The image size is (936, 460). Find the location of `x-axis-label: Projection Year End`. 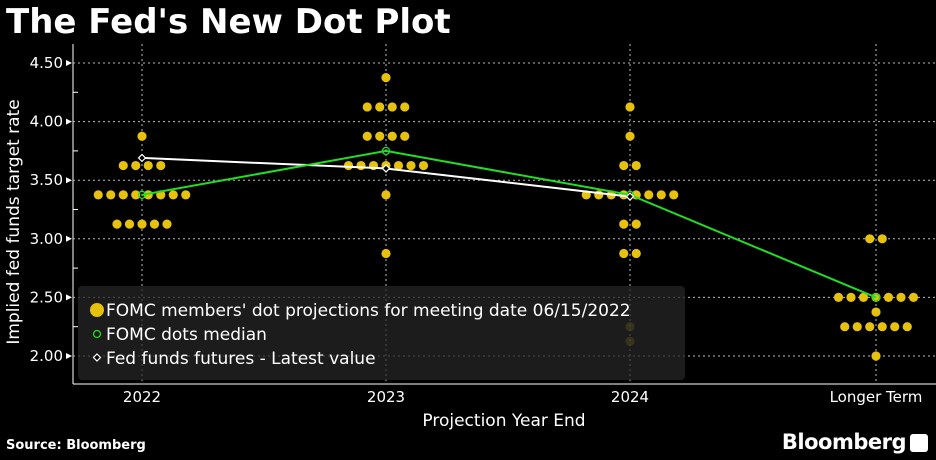

x-axis-label: Projection Year End is located at coordinates (503, 421).